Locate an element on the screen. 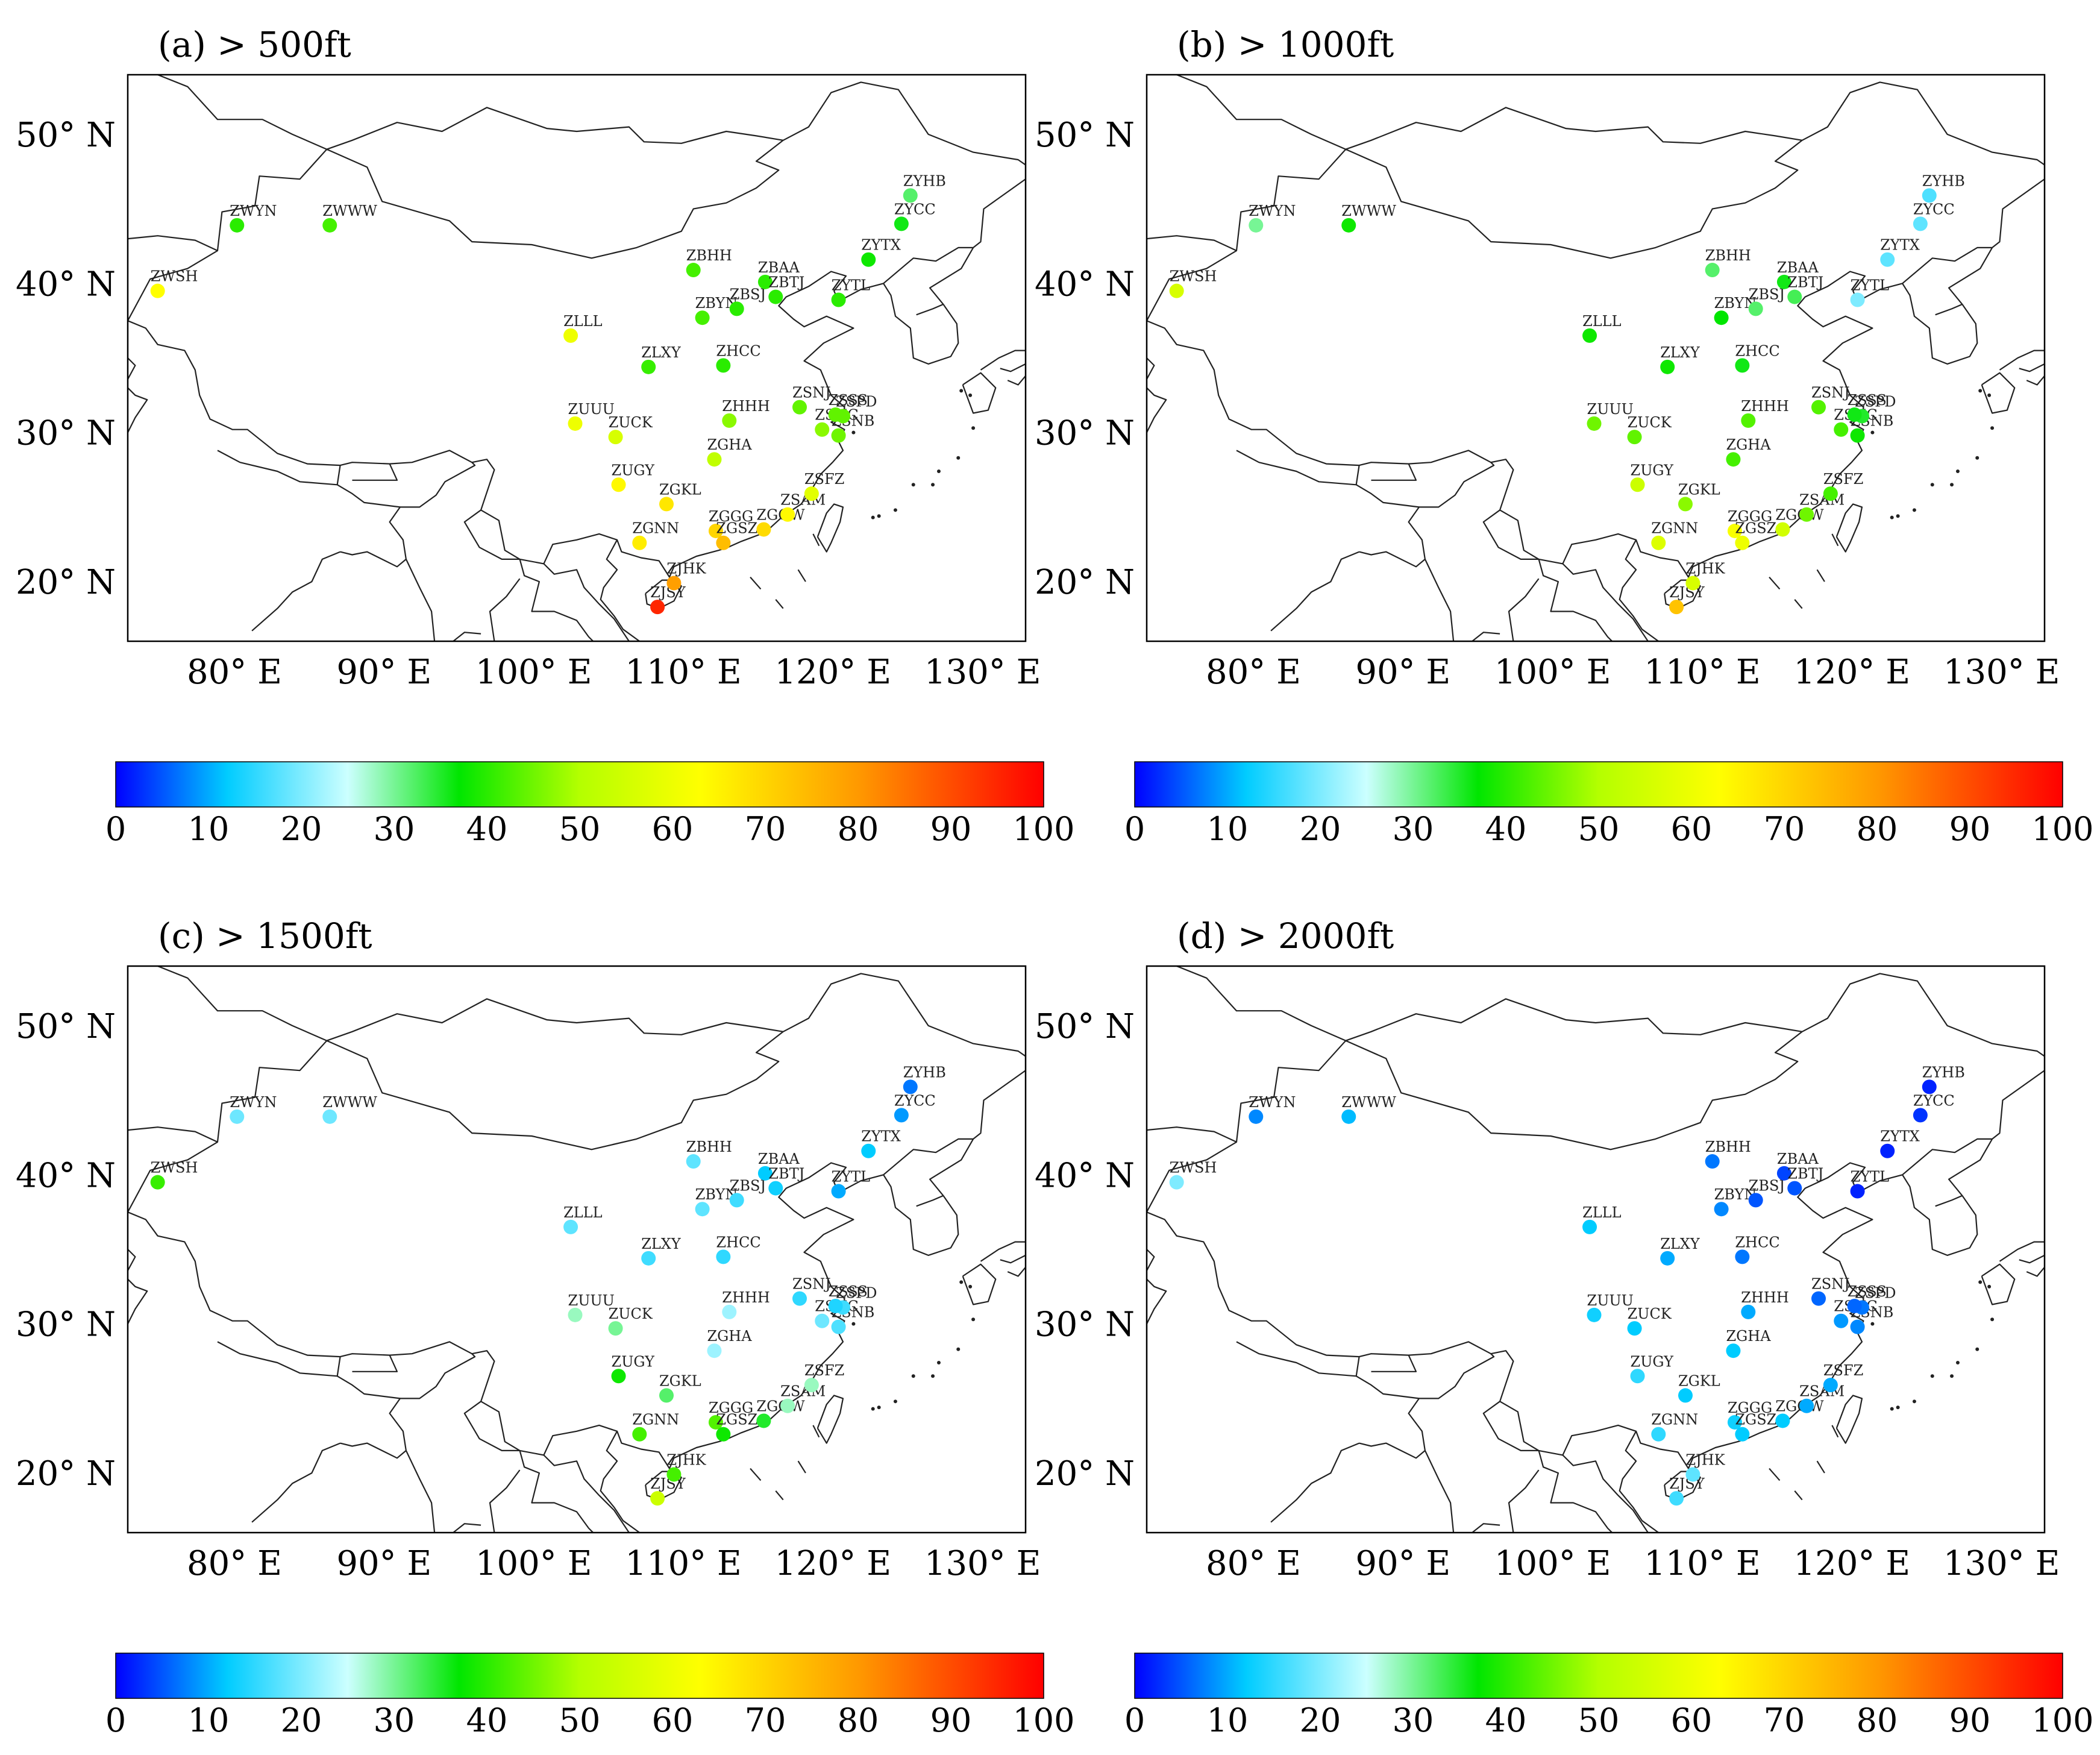 This screenshot has height=1755, width=2100. colorbar-tick-label: 20 is located at coordinates (1320, 1720).